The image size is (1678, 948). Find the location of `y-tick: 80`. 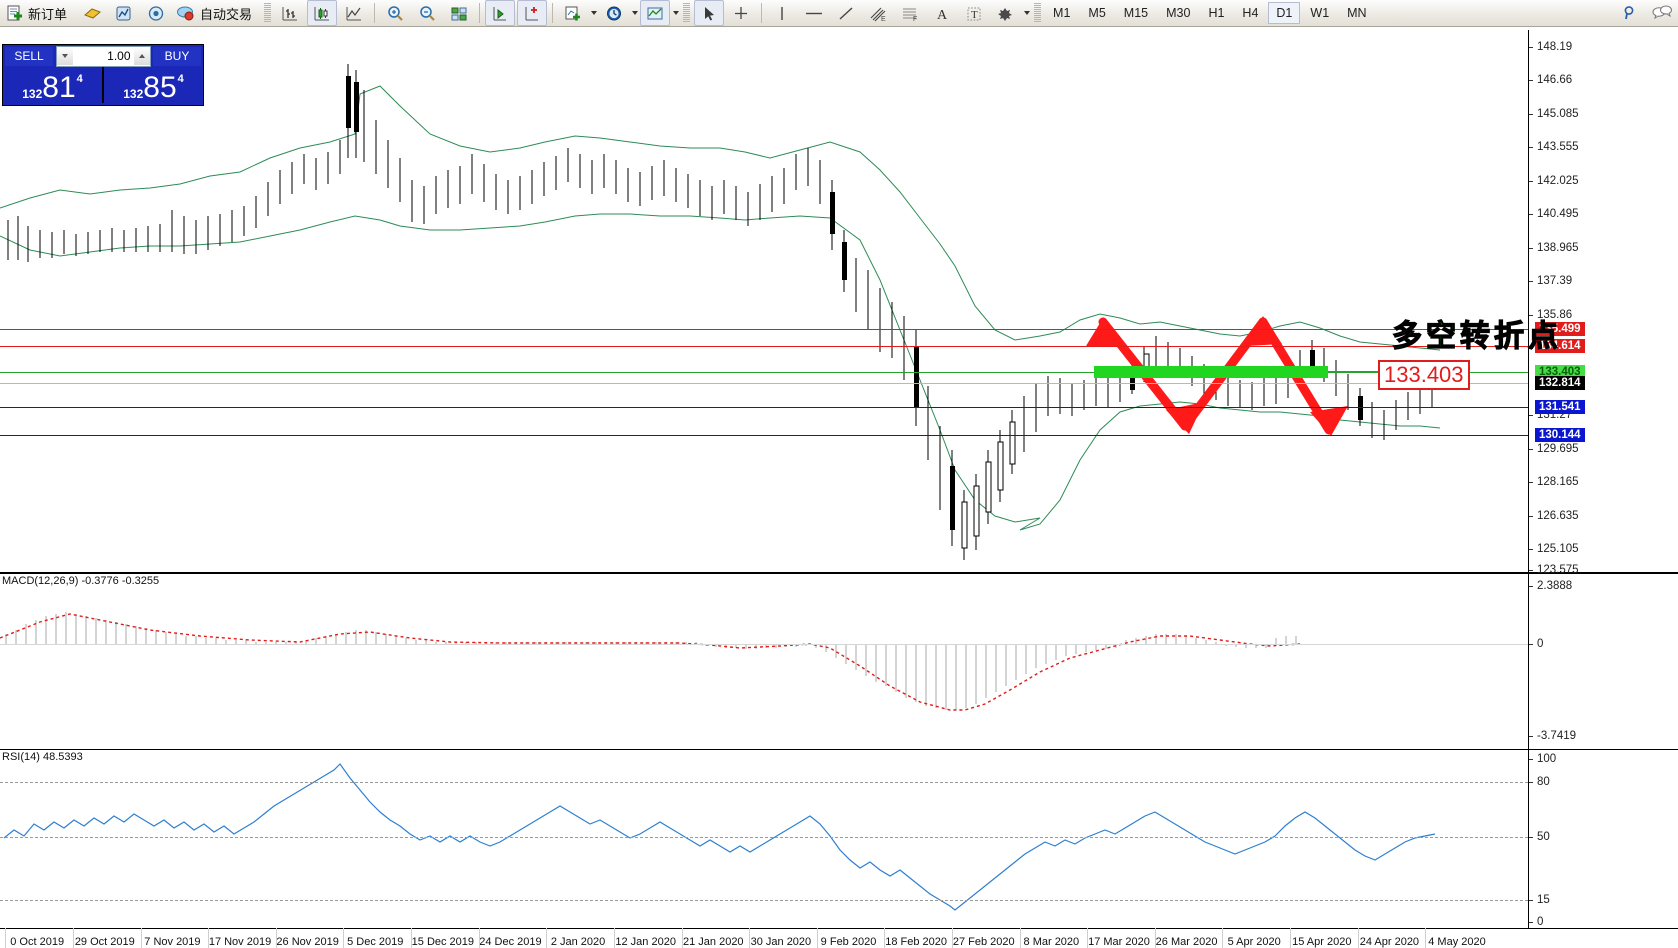

y-tick: 80 is located at coordinates (1539, 782).